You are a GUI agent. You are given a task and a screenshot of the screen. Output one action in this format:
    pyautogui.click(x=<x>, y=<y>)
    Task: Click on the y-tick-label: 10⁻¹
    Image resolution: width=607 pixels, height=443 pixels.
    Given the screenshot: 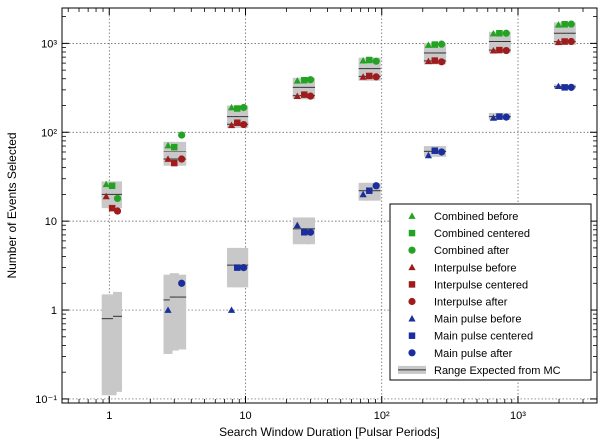 What is the action you would take?
    pyautogui.click(x=46, y=400)
    